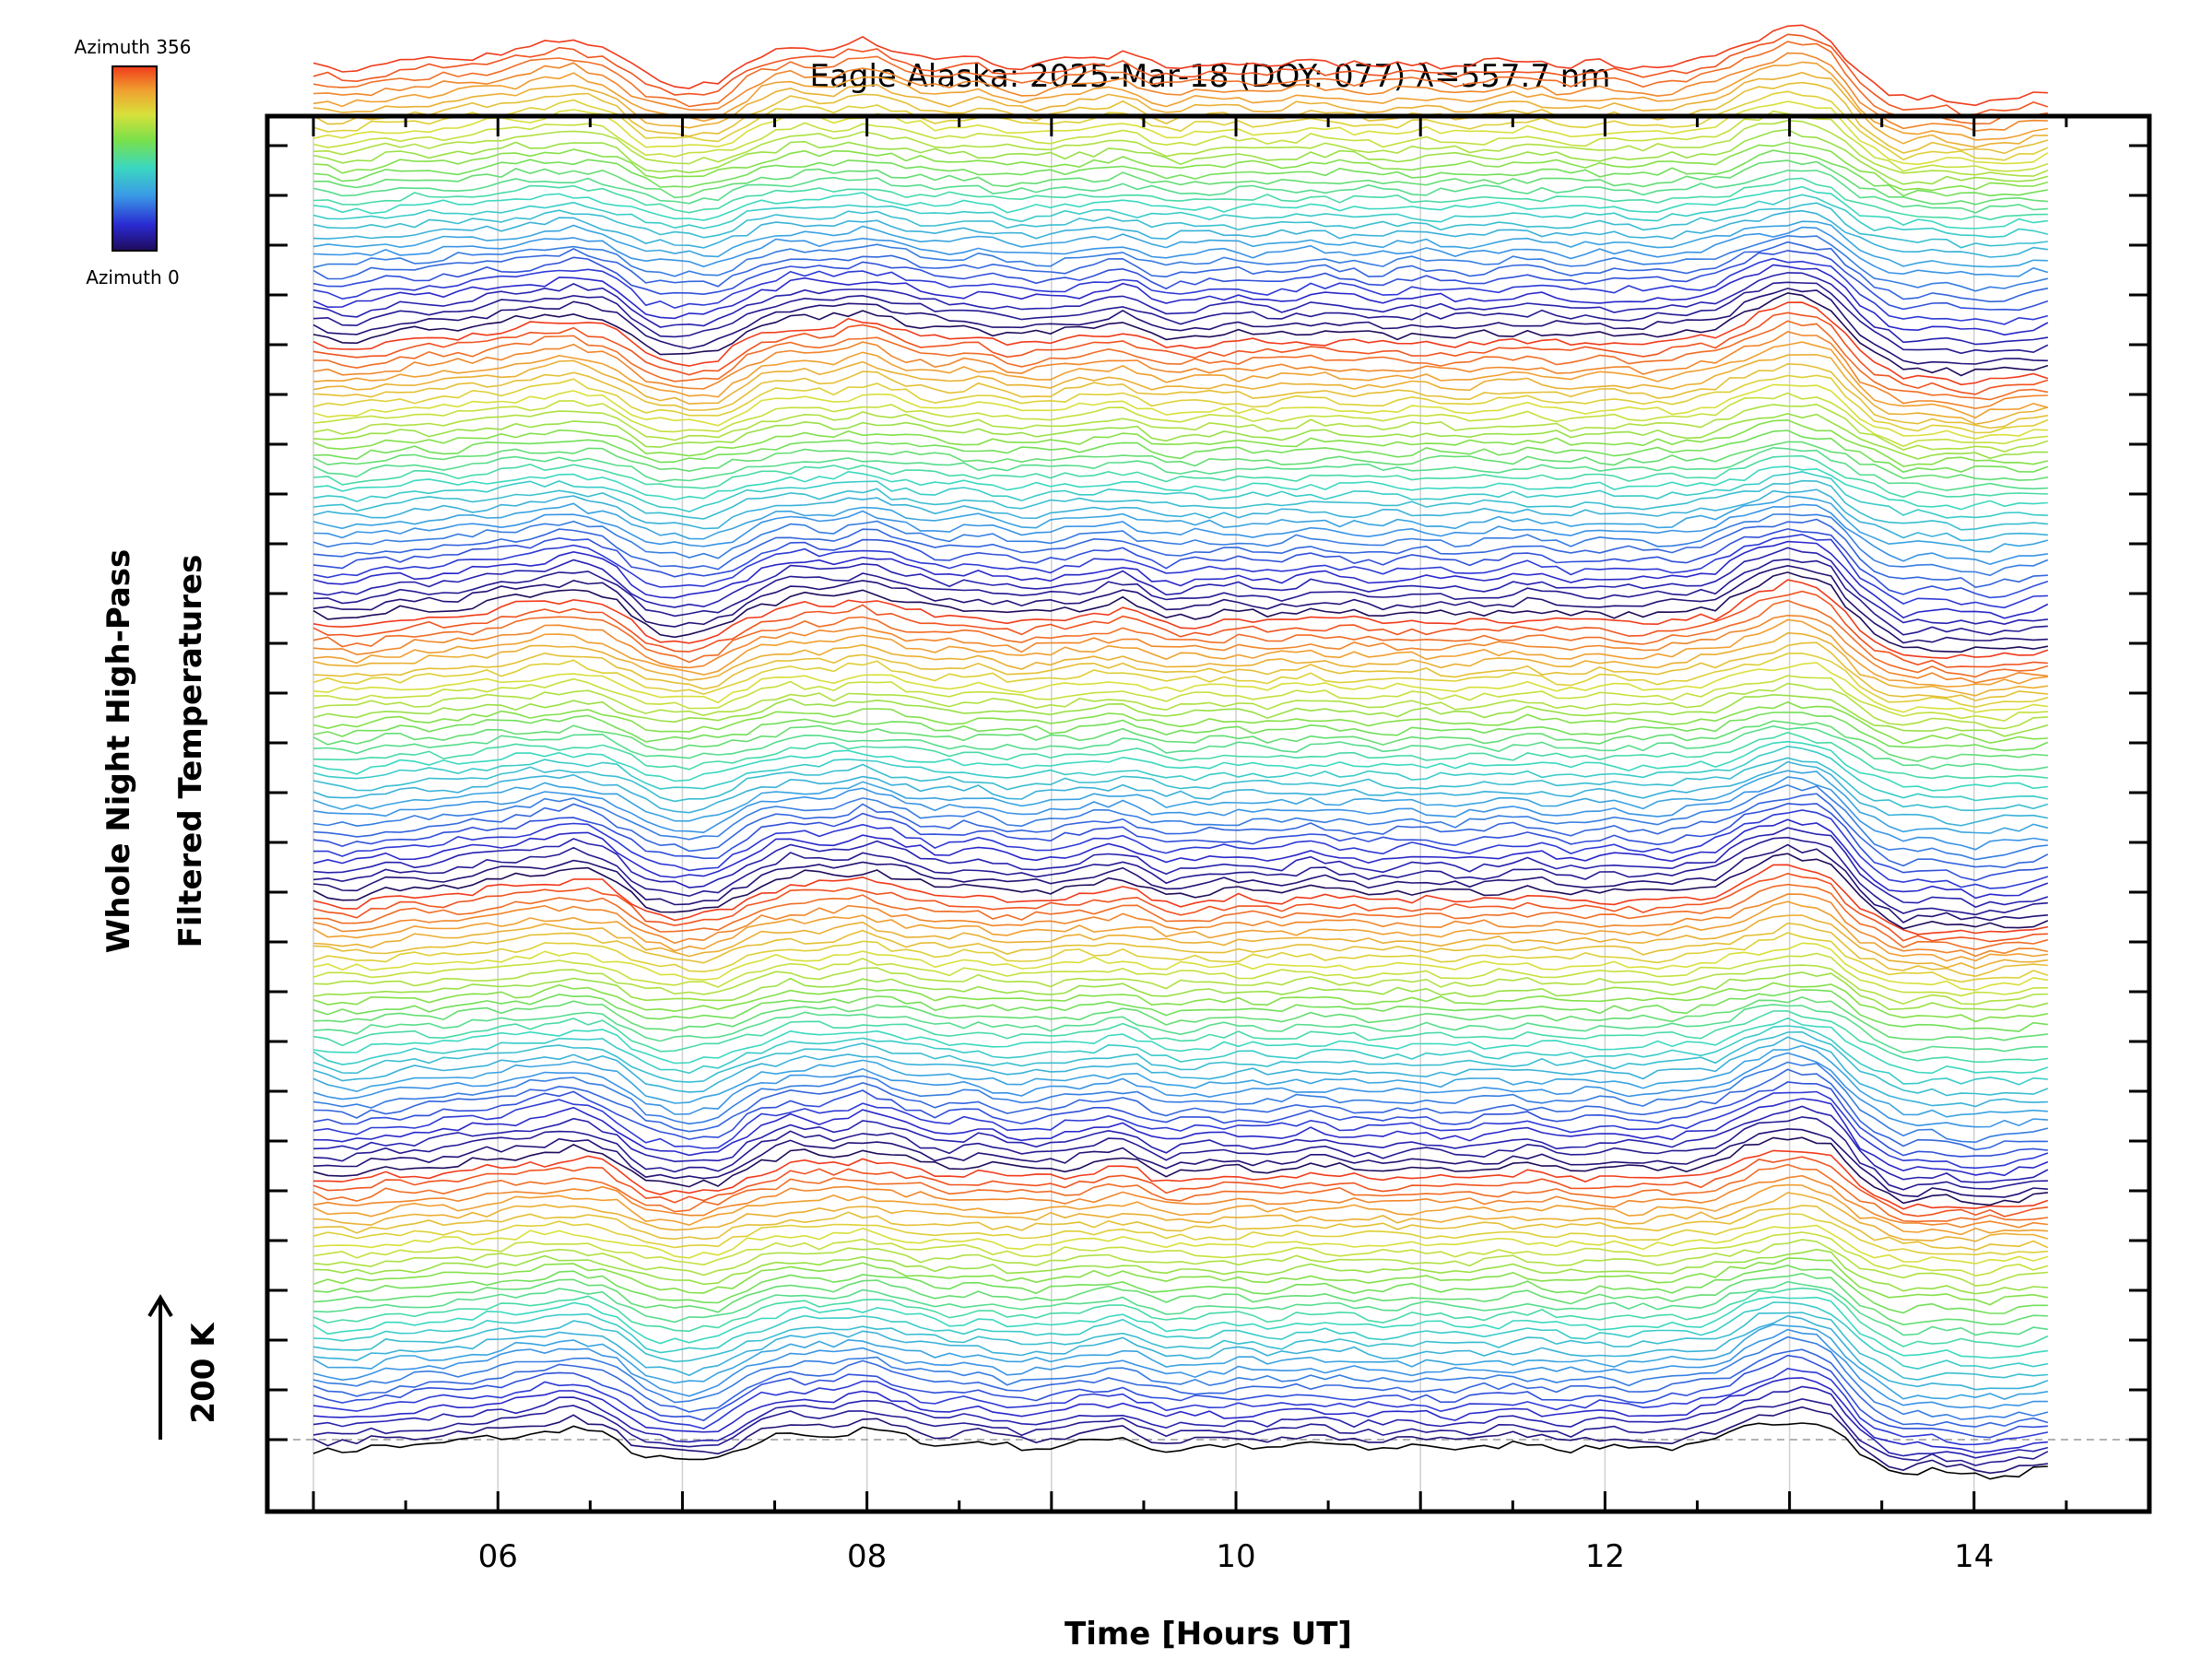 The image size is (2212, 1659). Describe the element at coordinates (1974, 1556) in the screenshot. I see `x-tick-label: 14` at that location.